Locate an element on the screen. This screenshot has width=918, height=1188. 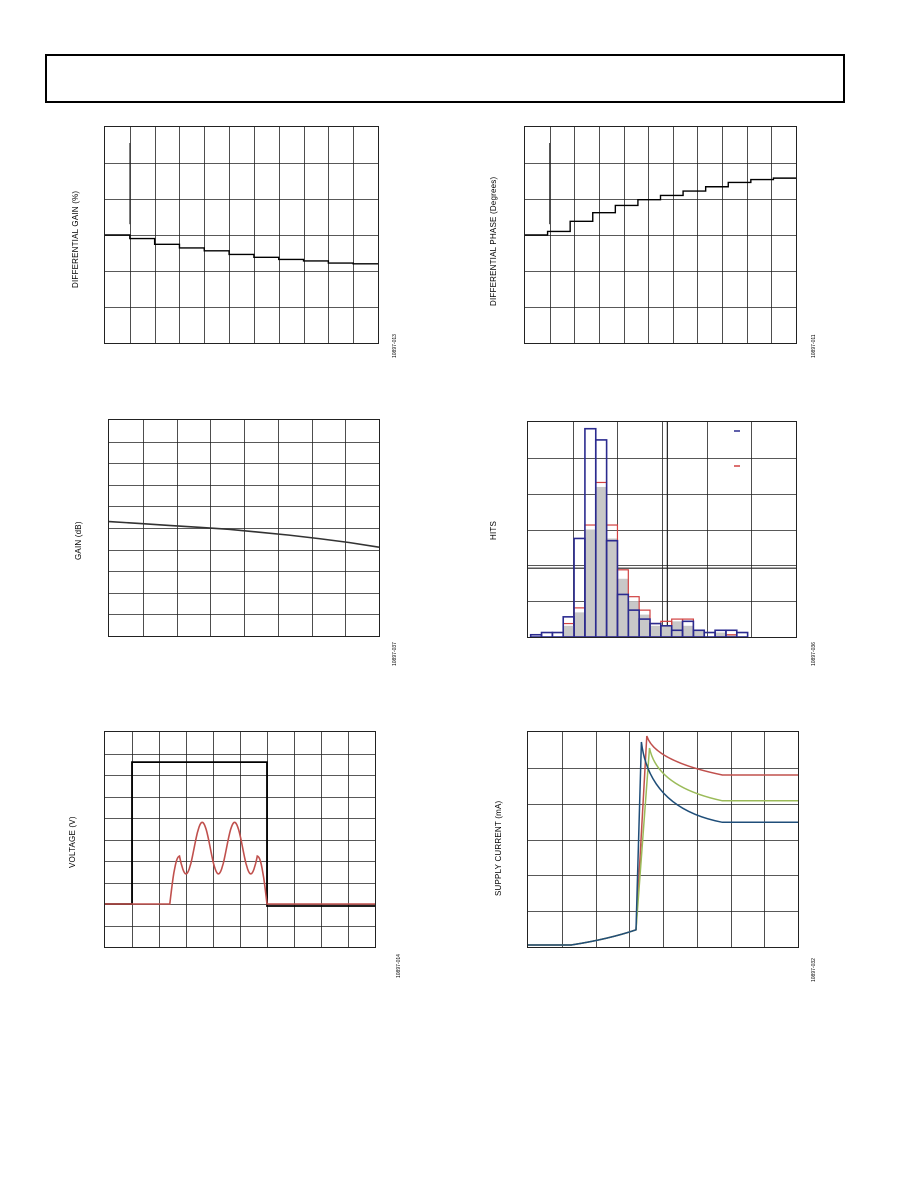
dg-ylabel: DIFFERENTIAL GAIN (%) is located at coordinates (75, 239).